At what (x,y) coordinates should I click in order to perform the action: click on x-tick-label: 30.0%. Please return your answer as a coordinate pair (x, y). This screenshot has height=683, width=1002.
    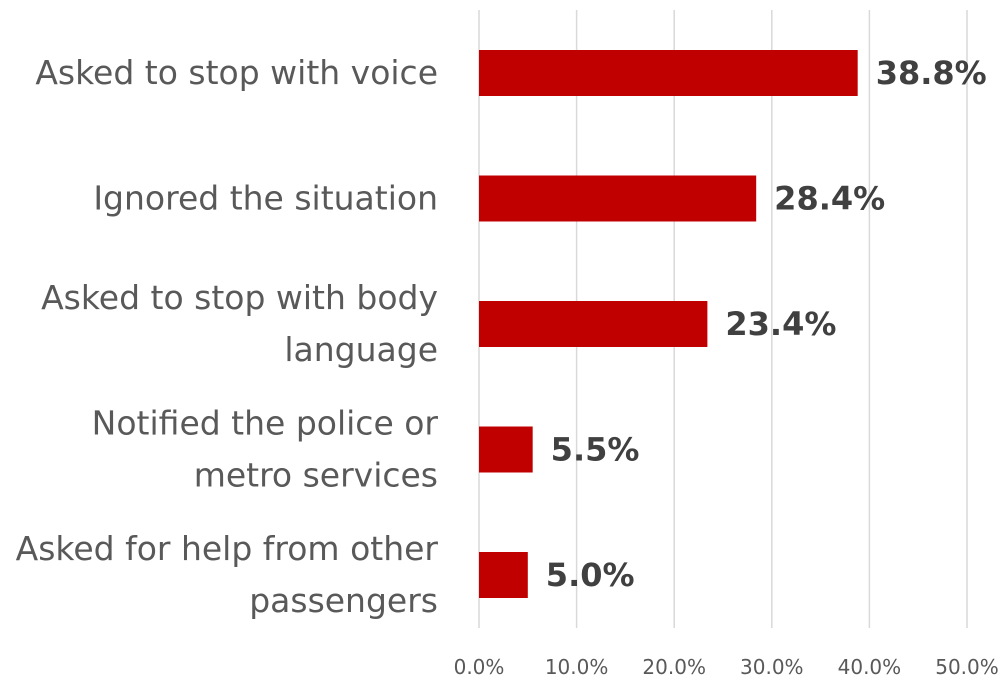
    Looking at the image, I should click on (772, 667).